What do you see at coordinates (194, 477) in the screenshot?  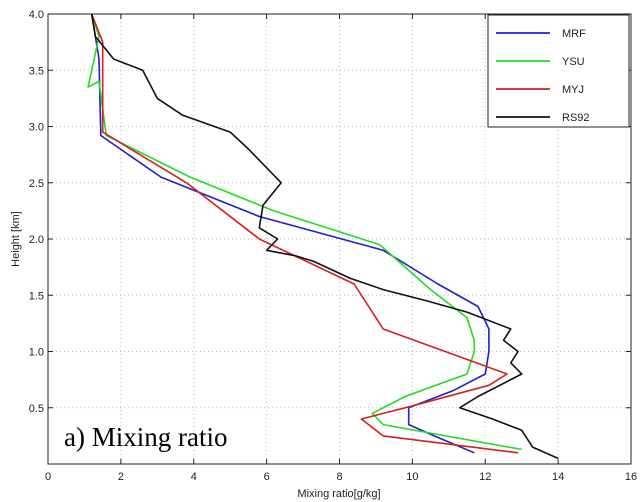 I see `x-tick-label: 4` at bounding box center [194, 477].